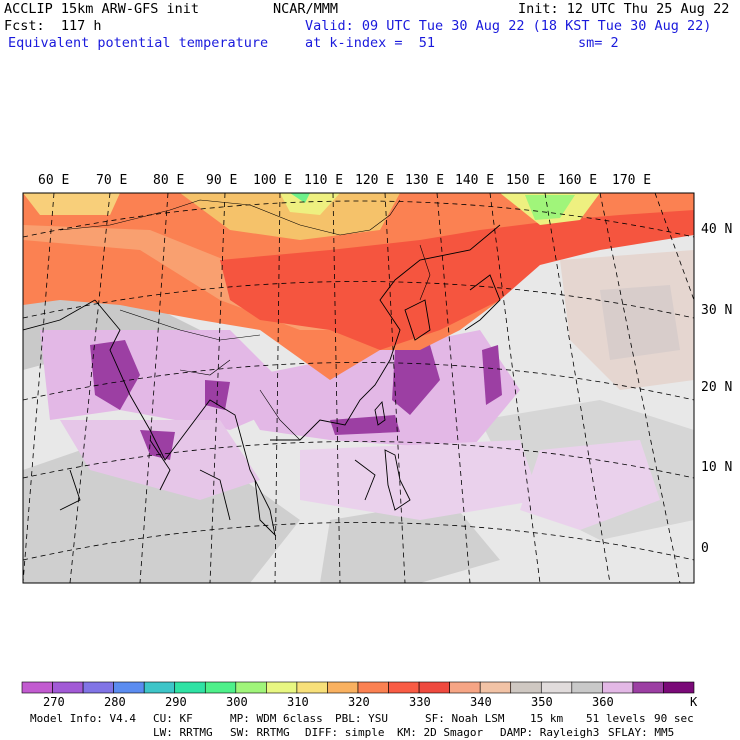  I want to click on lon-label: 80 E, so click(169, 180).